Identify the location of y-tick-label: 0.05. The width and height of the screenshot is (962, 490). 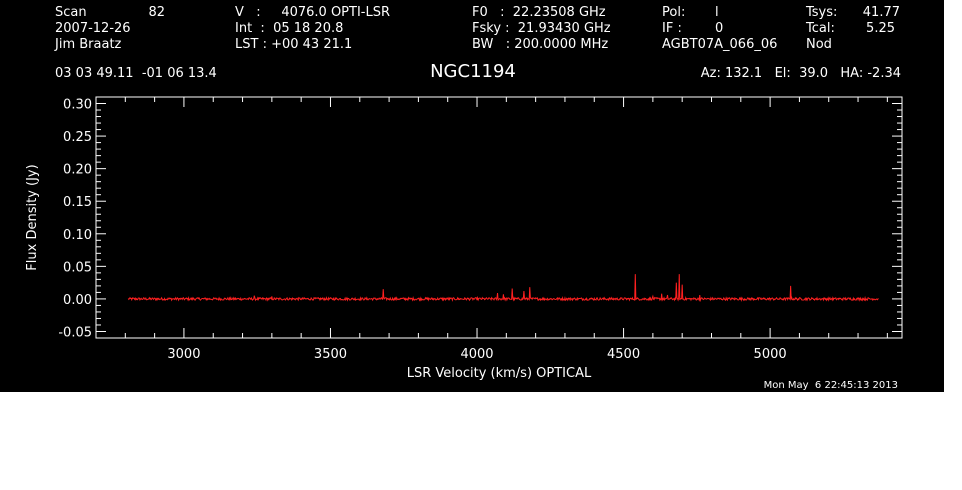
(77, 267).